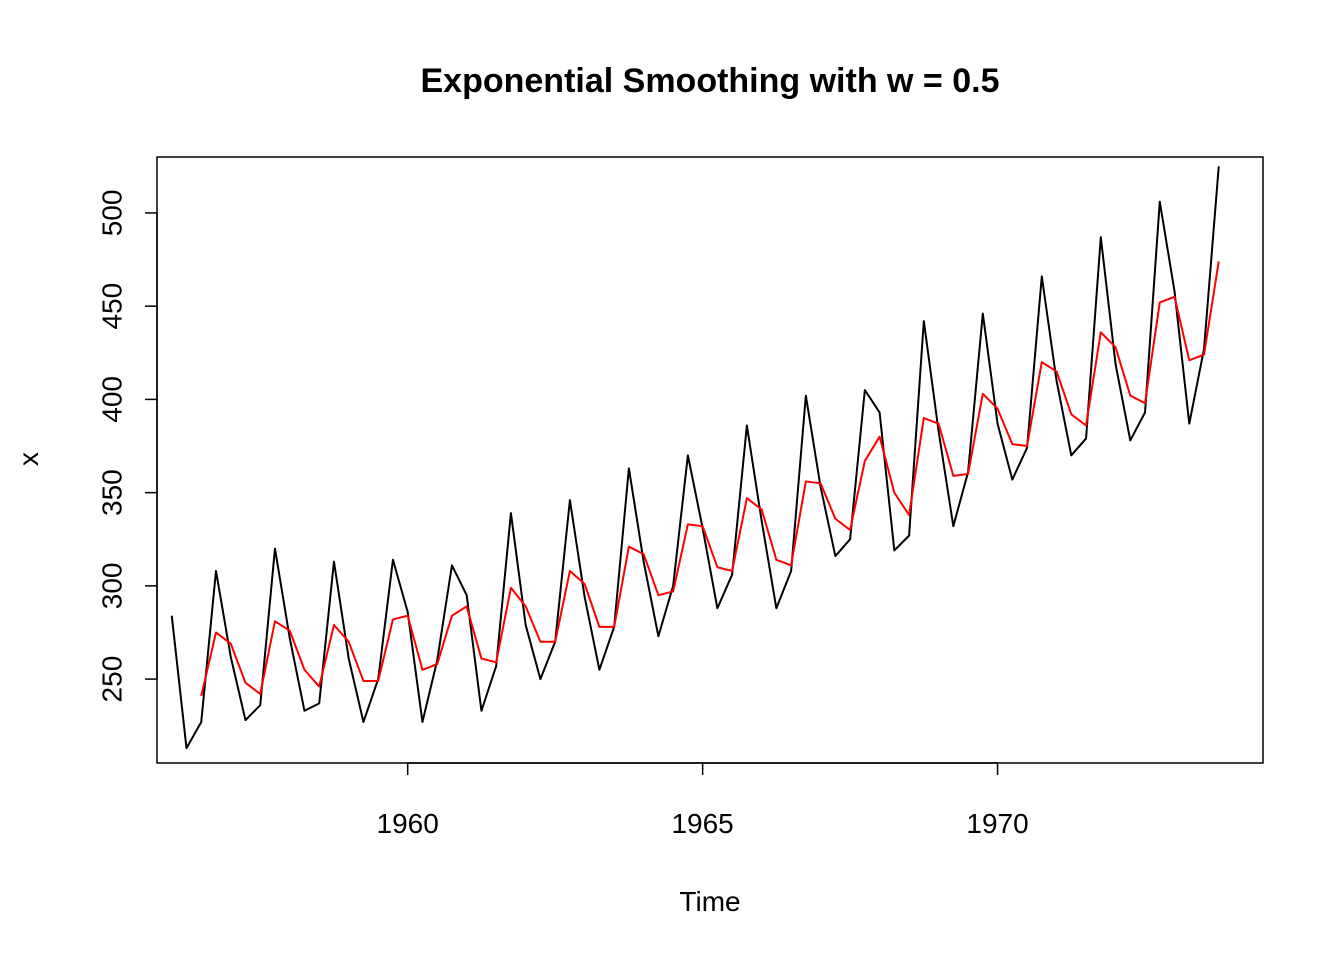  Describe the element at coordinates (997, 823) in the screenshot. I see `x-tick-label: 1970` at that location.